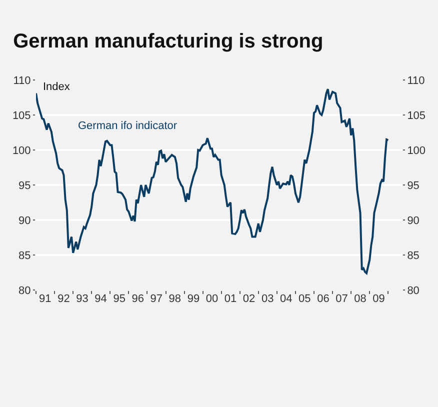 Image resolution: width=438 pixels, height=407 pixels. I want to click on x-tick-label: 00, so click(212, 299).